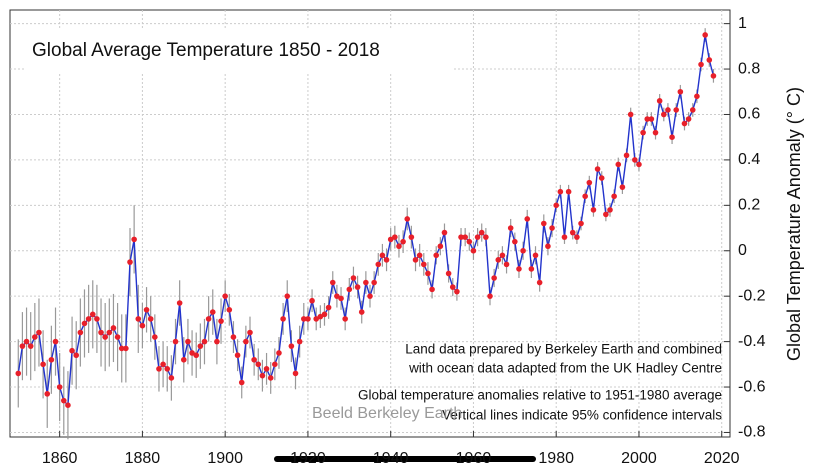  I want to click on x-tick-label: 1980, so click(556, 458).